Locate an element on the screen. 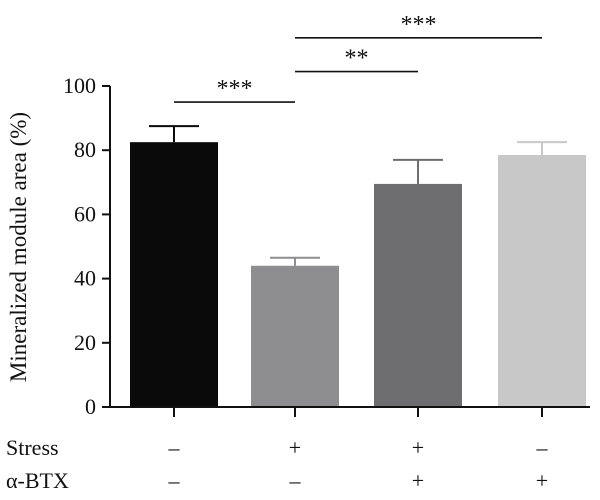 This screenshot has width=600, height=500. significance-label-2: ** is located at coordinates (357, 59).